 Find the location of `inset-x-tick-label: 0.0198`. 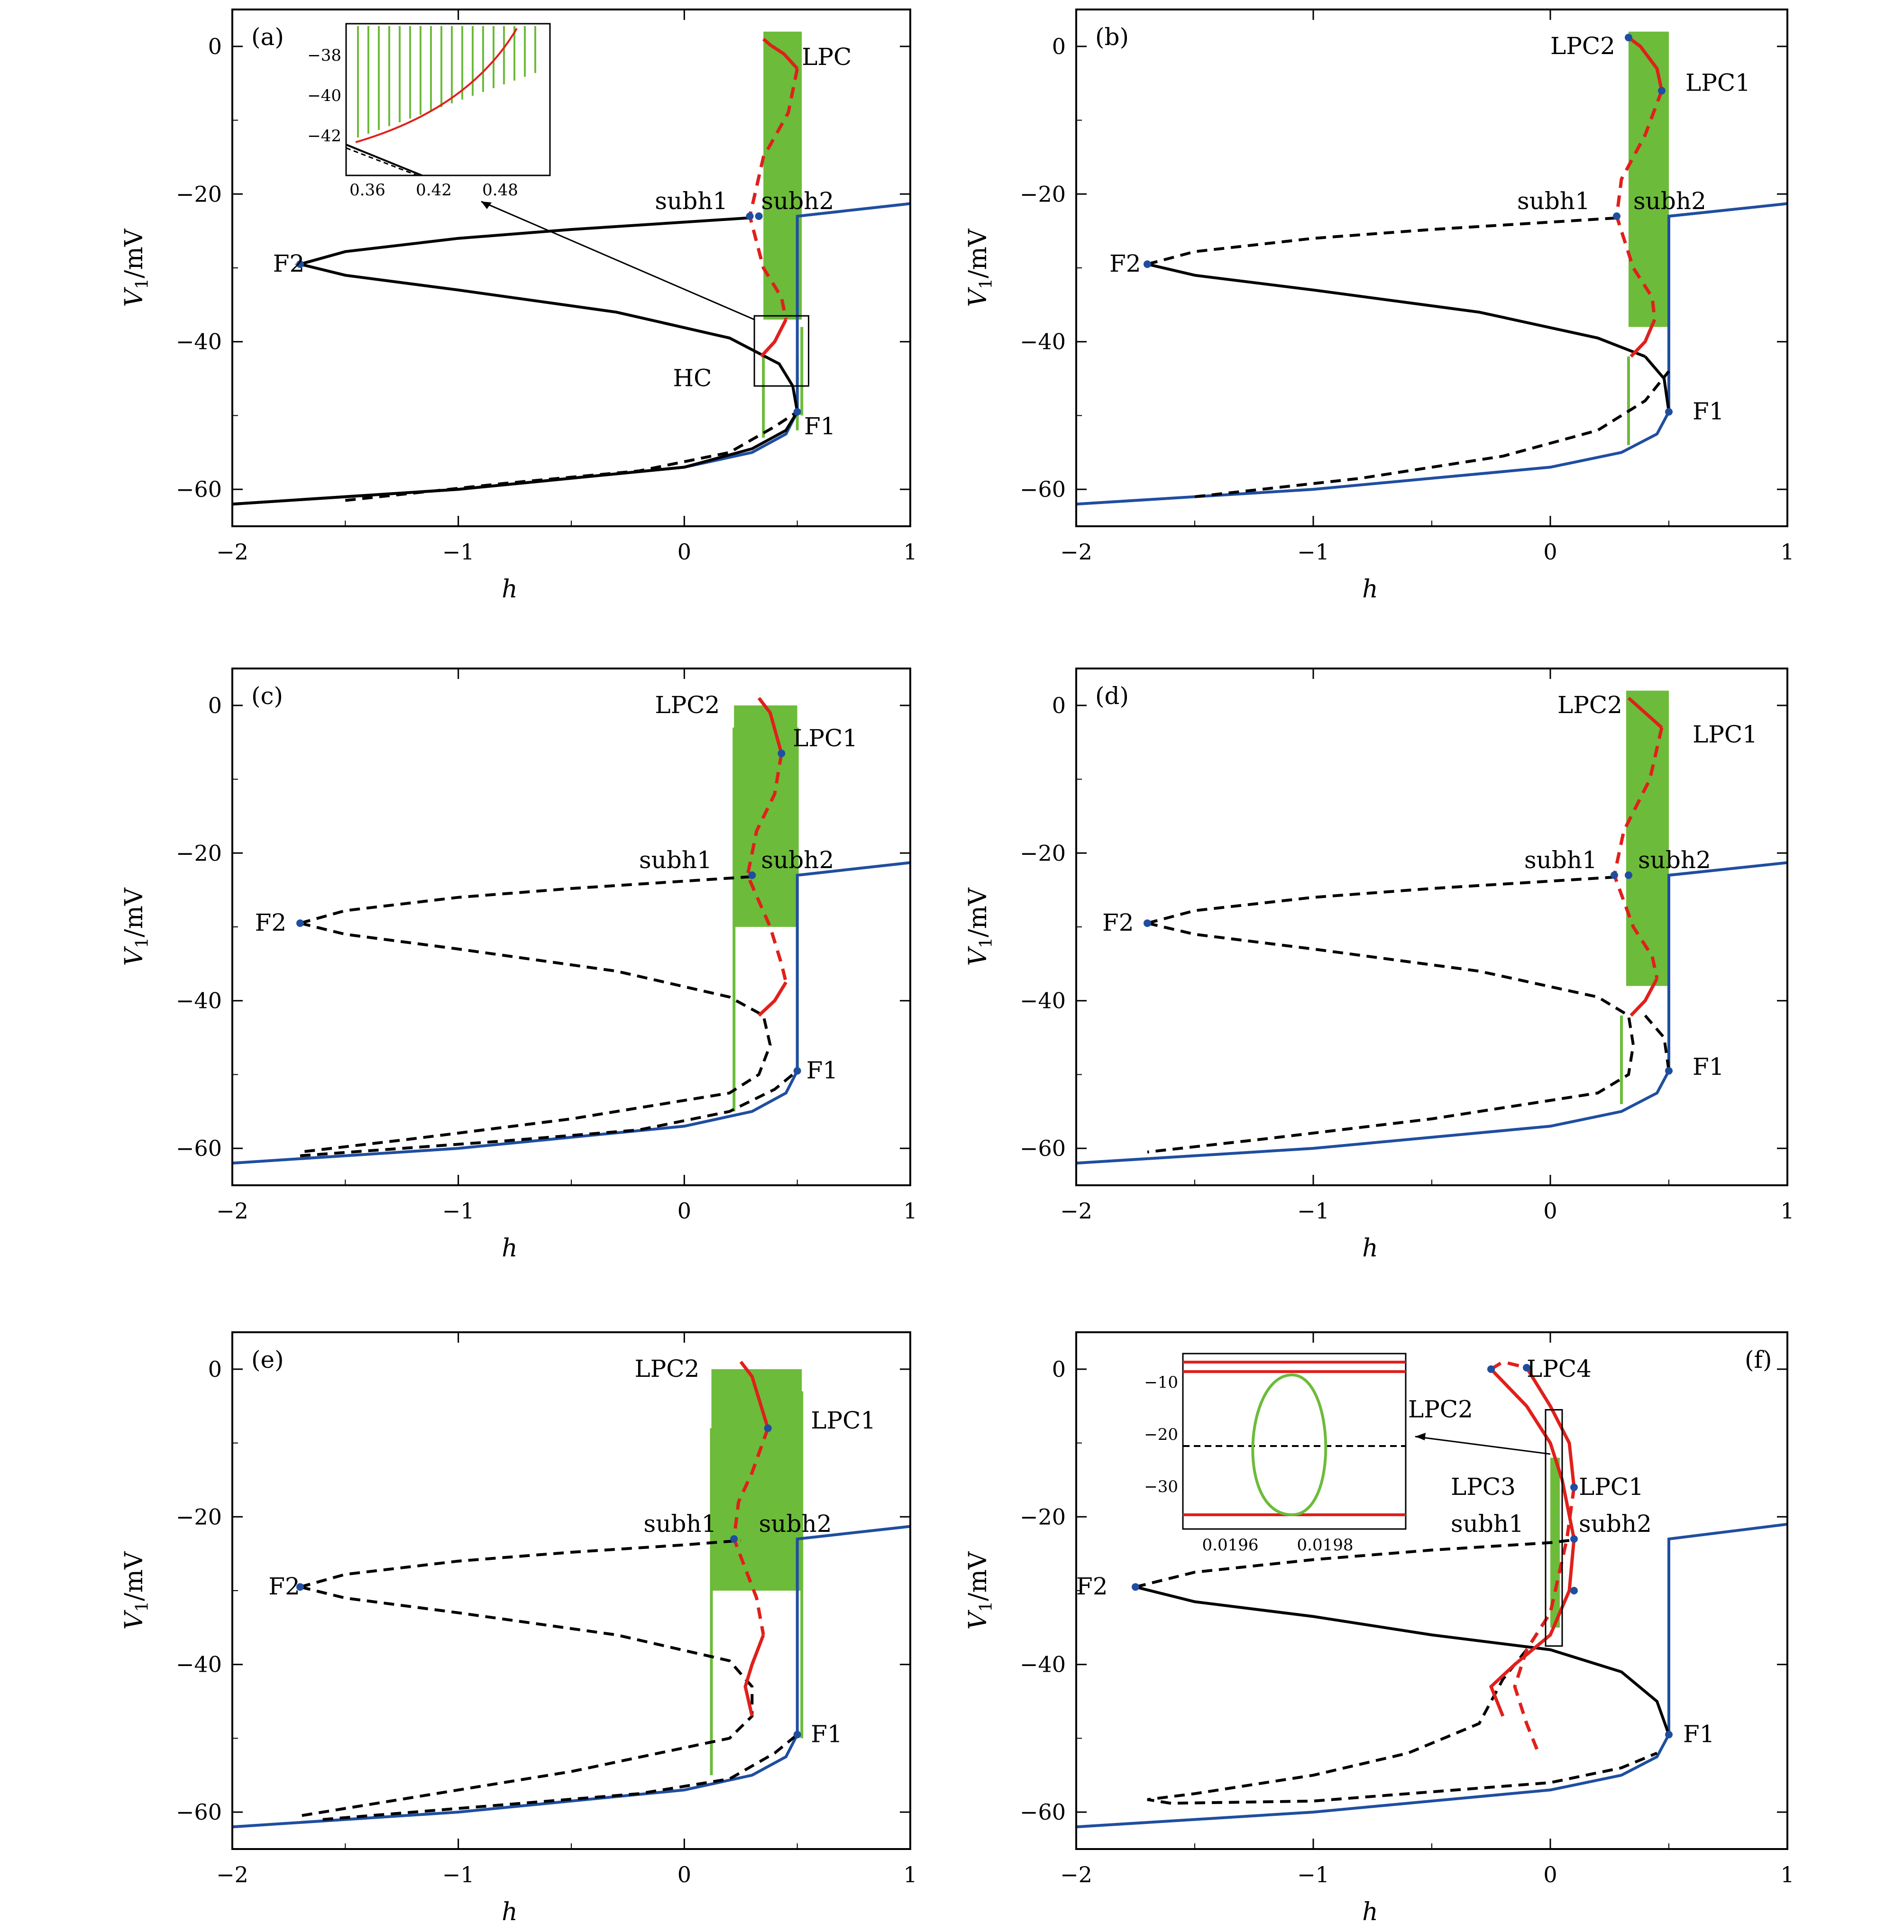

inset-x-tick-label: 0.0198 is located at coordinates (1325, 1545).